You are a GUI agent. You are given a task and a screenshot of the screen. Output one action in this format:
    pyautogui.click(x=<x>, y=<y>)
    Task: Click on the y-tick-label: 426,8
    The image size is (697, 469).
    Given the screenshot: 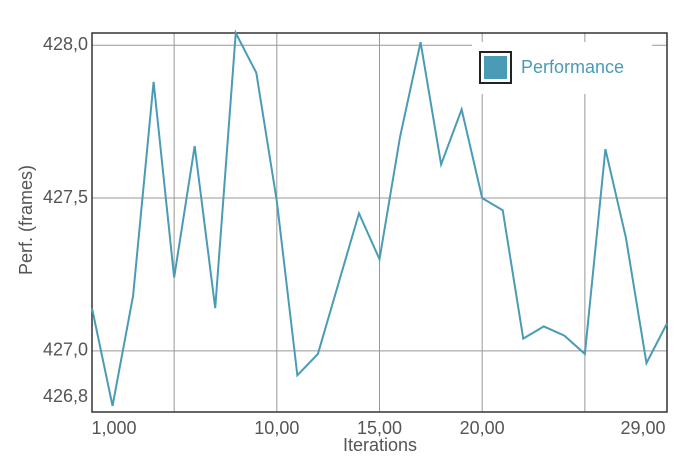 What is the action you would take?
    pyautogui.click(x=65, y=396)
    